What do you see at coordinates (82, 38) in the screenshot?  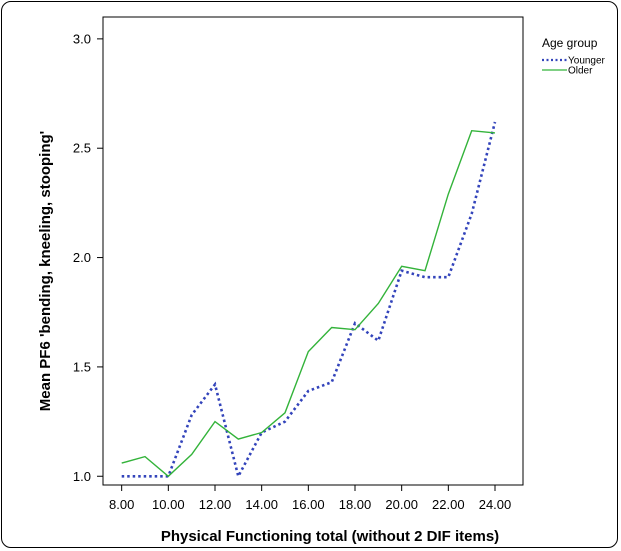 I see `y-tick-label: 3.0` at bounding box center [82, 38].